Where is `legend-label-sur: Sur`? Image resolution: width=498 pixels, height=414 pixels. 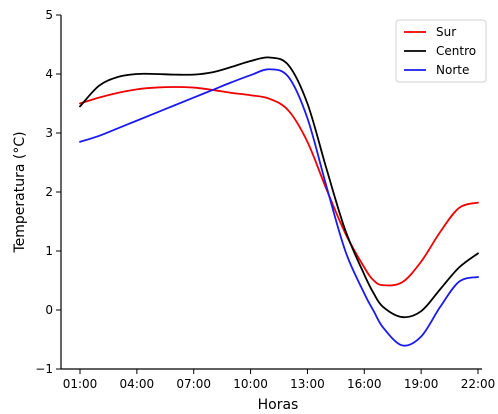
legend-label-sur: Sur is located at coordinates (446, 32).